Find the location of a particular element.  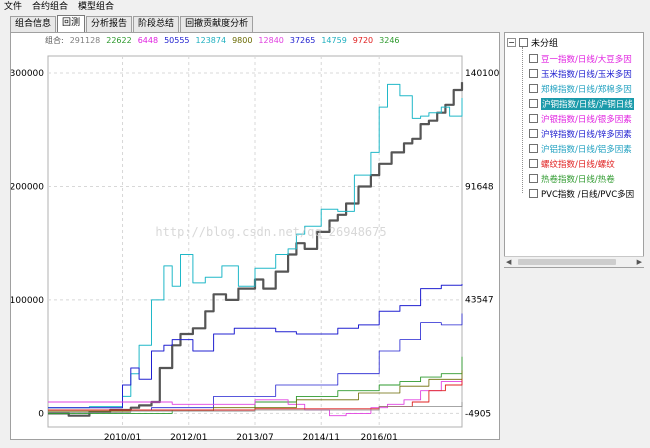

tree-item: 沪铝指数/日线/铝多因素 is located at coordinates (581, 148).